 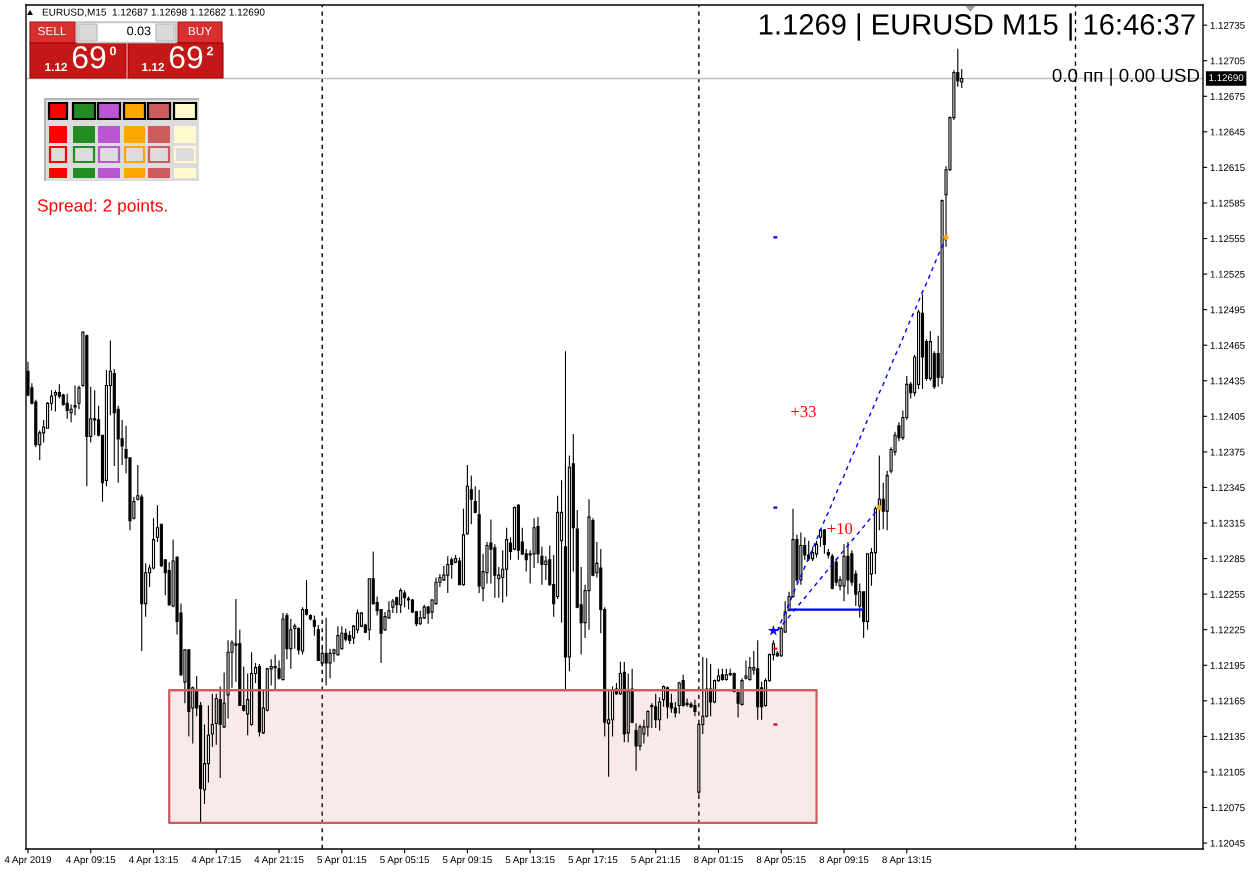 I want to click on annotation: 2, so click(x=209, y=51).